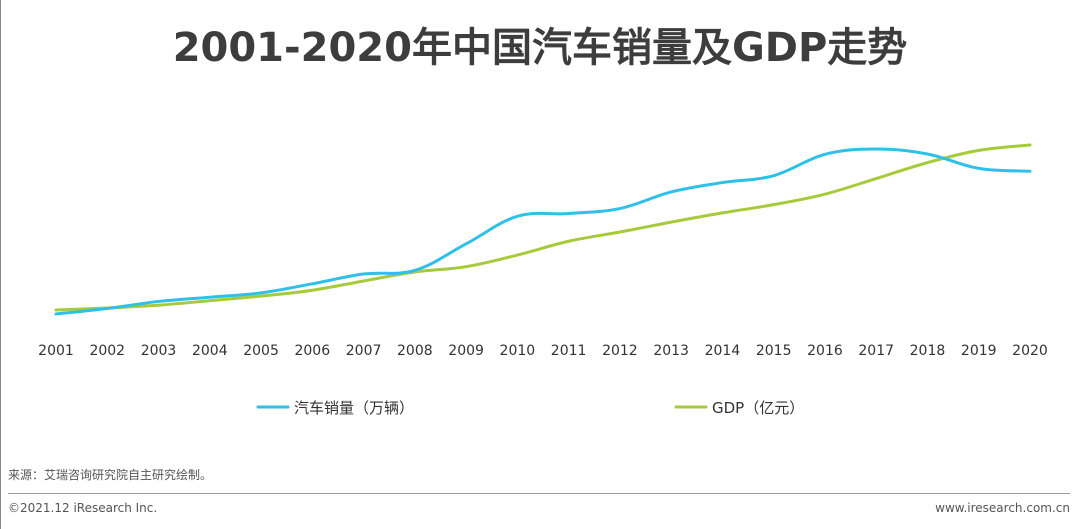  Describe the element at coordinates (928, 351) in the screenshot. I see `x-tick-label: 2018` at that location.